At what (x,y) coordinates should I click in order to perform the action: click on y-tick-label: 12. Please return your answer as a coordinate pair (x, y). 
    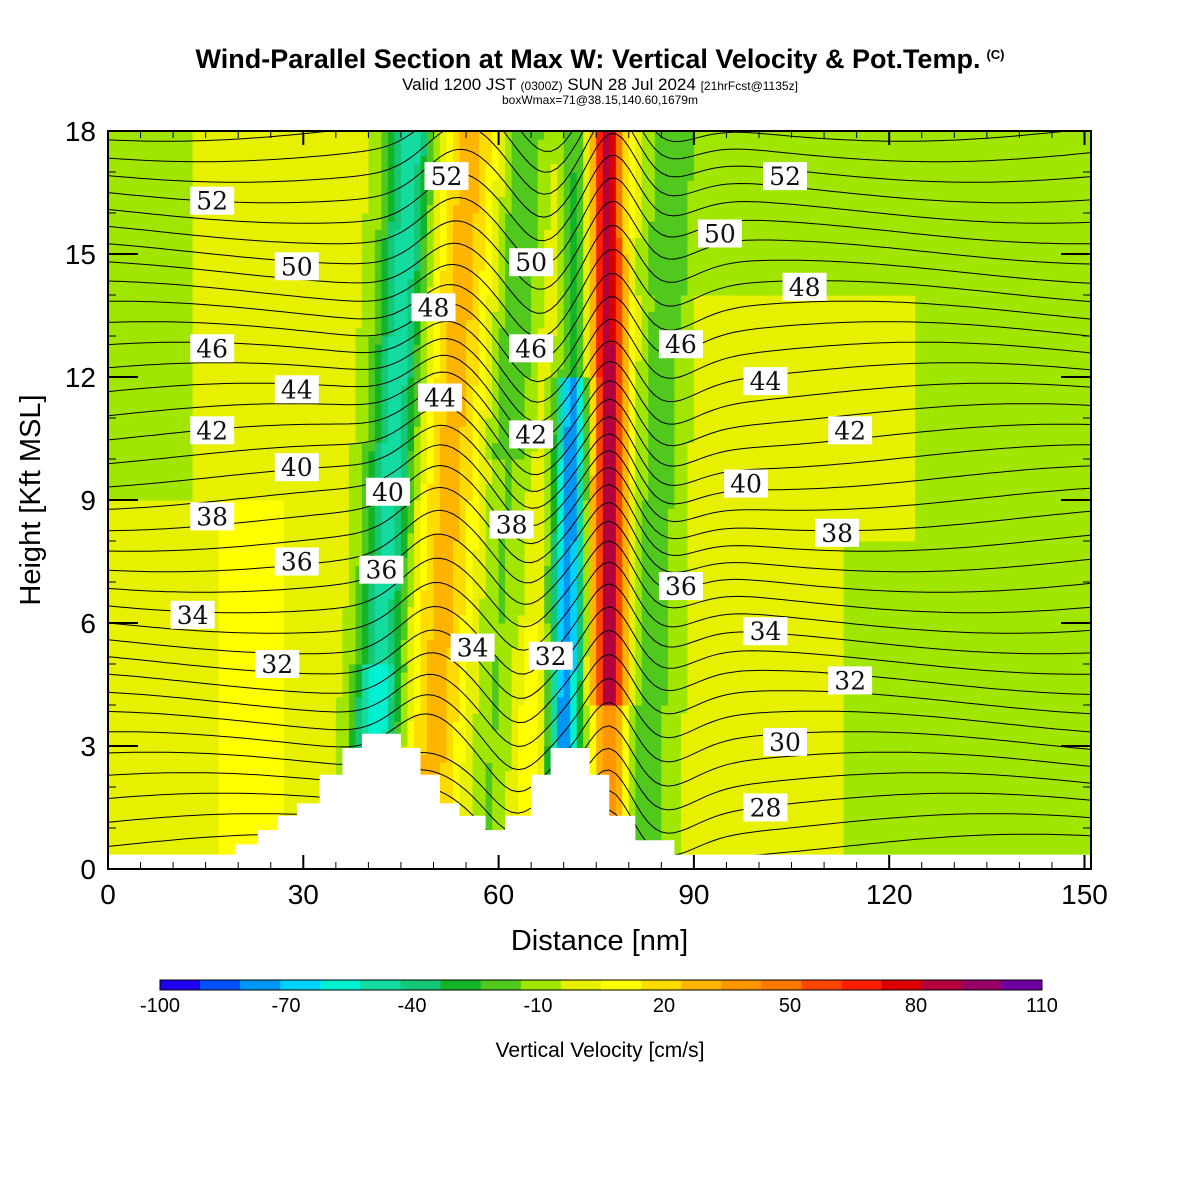
    Looking at the image, I should click on (80, 377).